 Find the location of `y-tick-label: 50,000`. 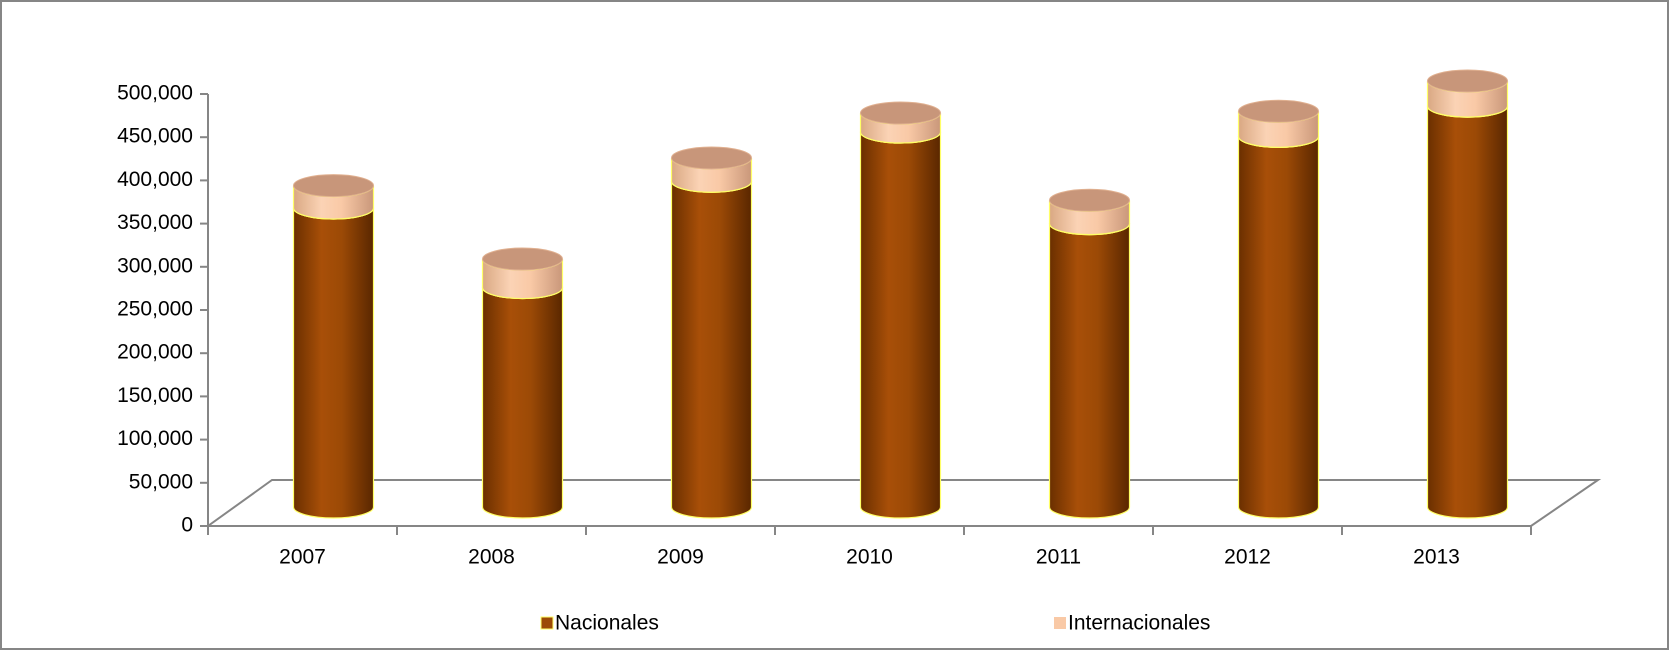

y-tick-label: 50,000 is located at coordinates (161, 481).